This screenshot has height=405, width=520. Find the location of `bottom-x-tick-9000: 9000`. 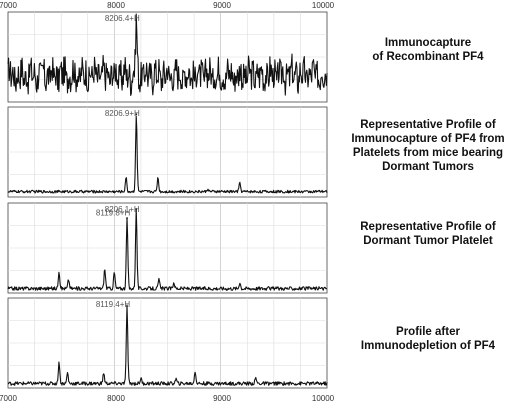

bottom-x-tick-9000: 9000 is located at coordinates (222, 398).